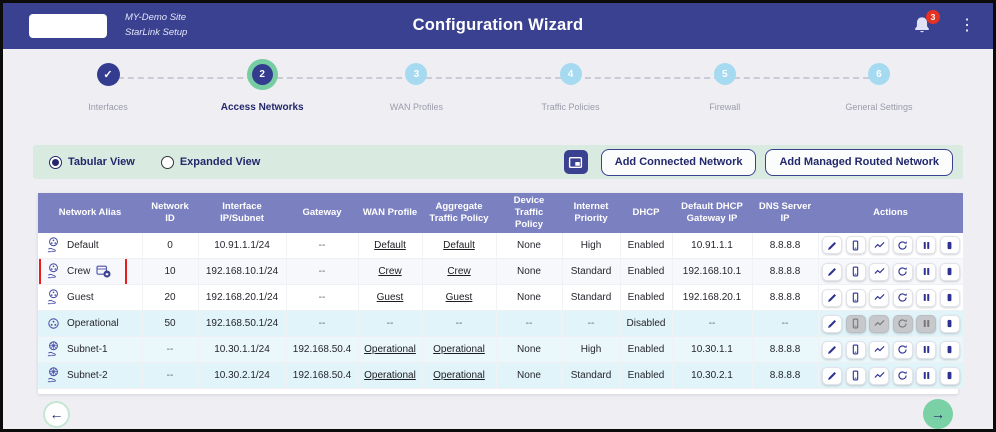  I want to click on cell-wan-profile: Operational, so click(390, 350).